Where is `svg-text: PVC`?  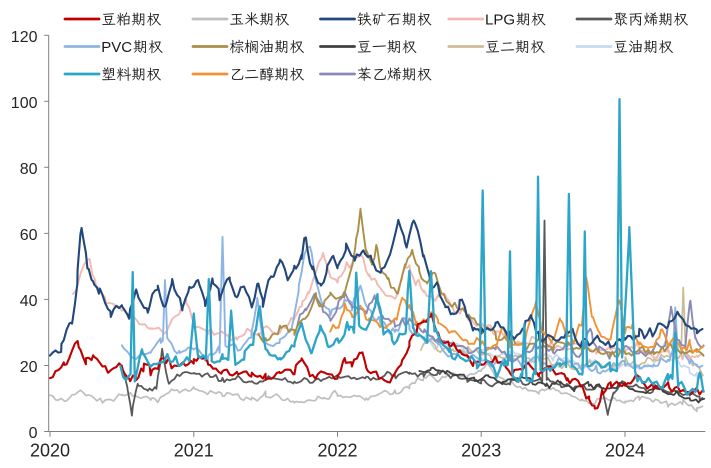
svg-text: PVC is located at coordinates (116, 47).